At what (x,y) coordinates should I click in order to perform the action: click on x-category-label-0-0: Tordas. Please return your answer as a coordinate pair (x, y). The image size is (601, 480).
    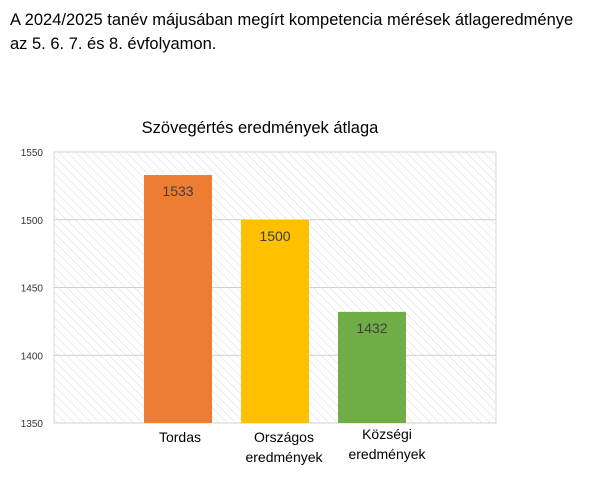
    Looking at the image, I should click on (180, 437).